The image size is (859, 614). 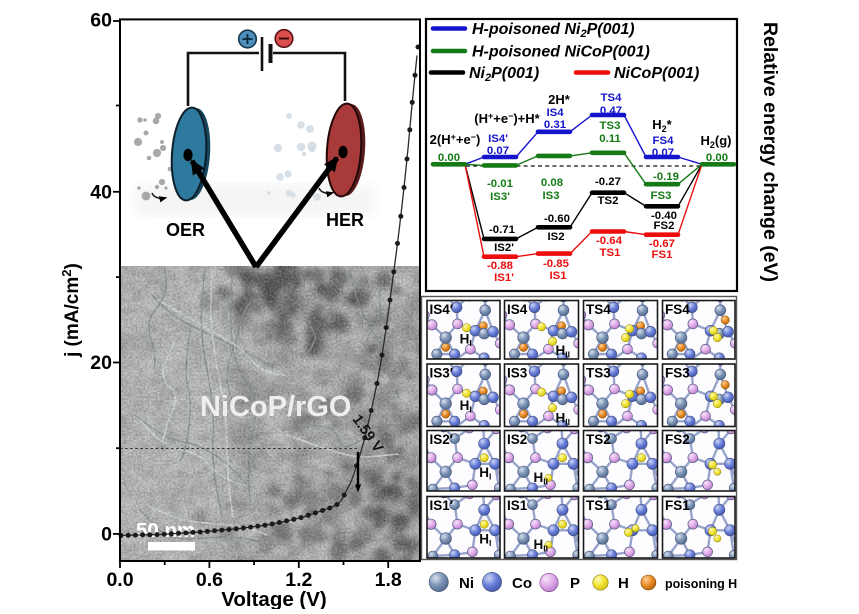 What do you see at coordinates (502, 230) in the screenshot?
I see `svg-text: -0.71` at bounding box center [502, 230].